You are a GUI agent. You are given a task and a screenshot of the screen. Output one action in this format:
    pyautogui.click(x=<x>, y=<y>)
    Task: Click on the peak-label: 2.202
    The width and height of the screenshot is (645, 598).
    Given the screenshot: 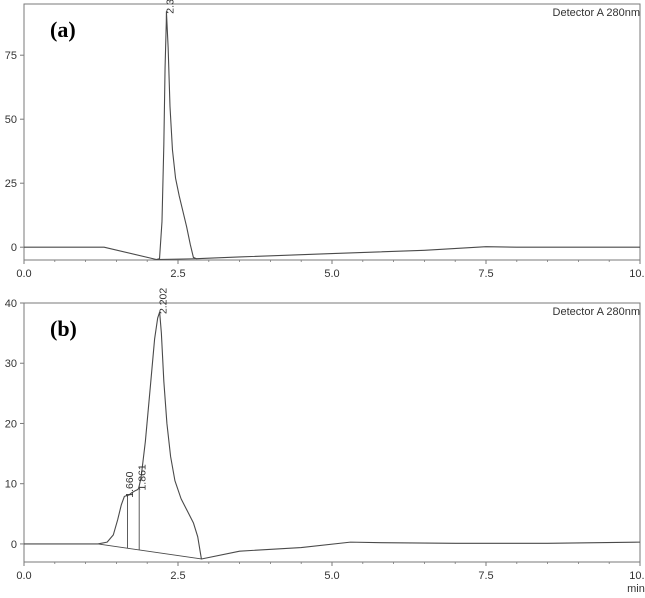 What is the action you would take?
    pyautogui.click(x=164, y=301)
    